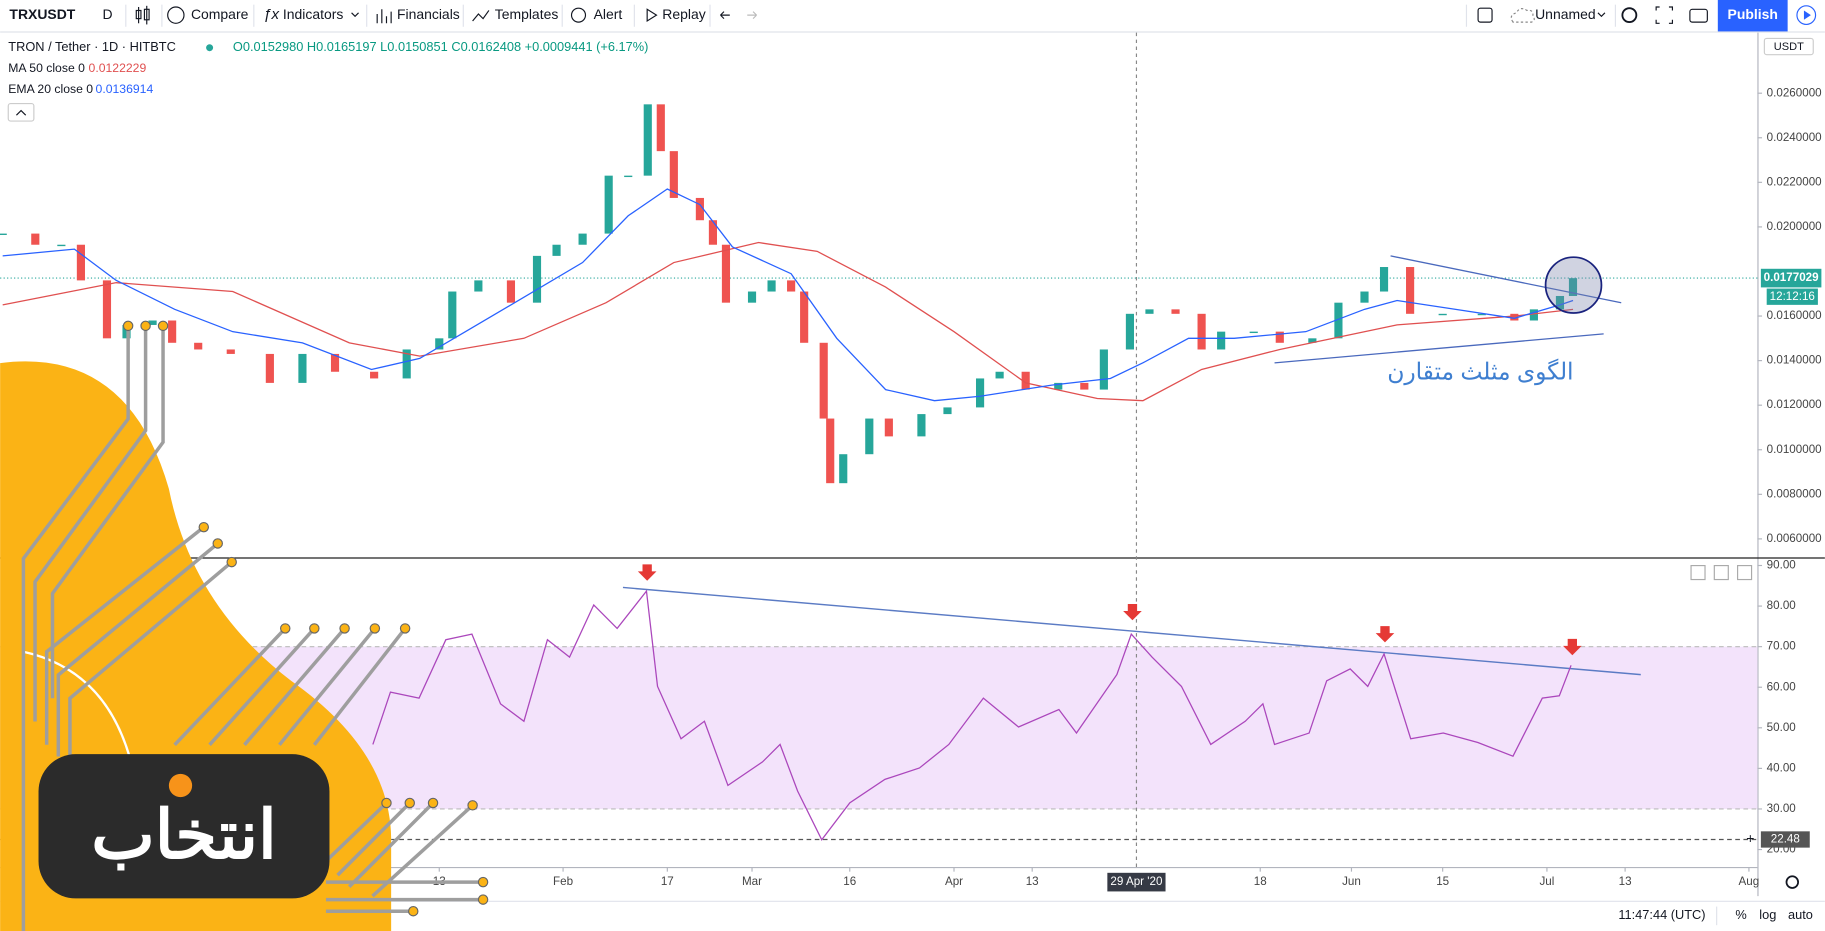 The image size is (1825, 931). I want to click on cursor-label: 29 Apr '20, so click(1136, 881).